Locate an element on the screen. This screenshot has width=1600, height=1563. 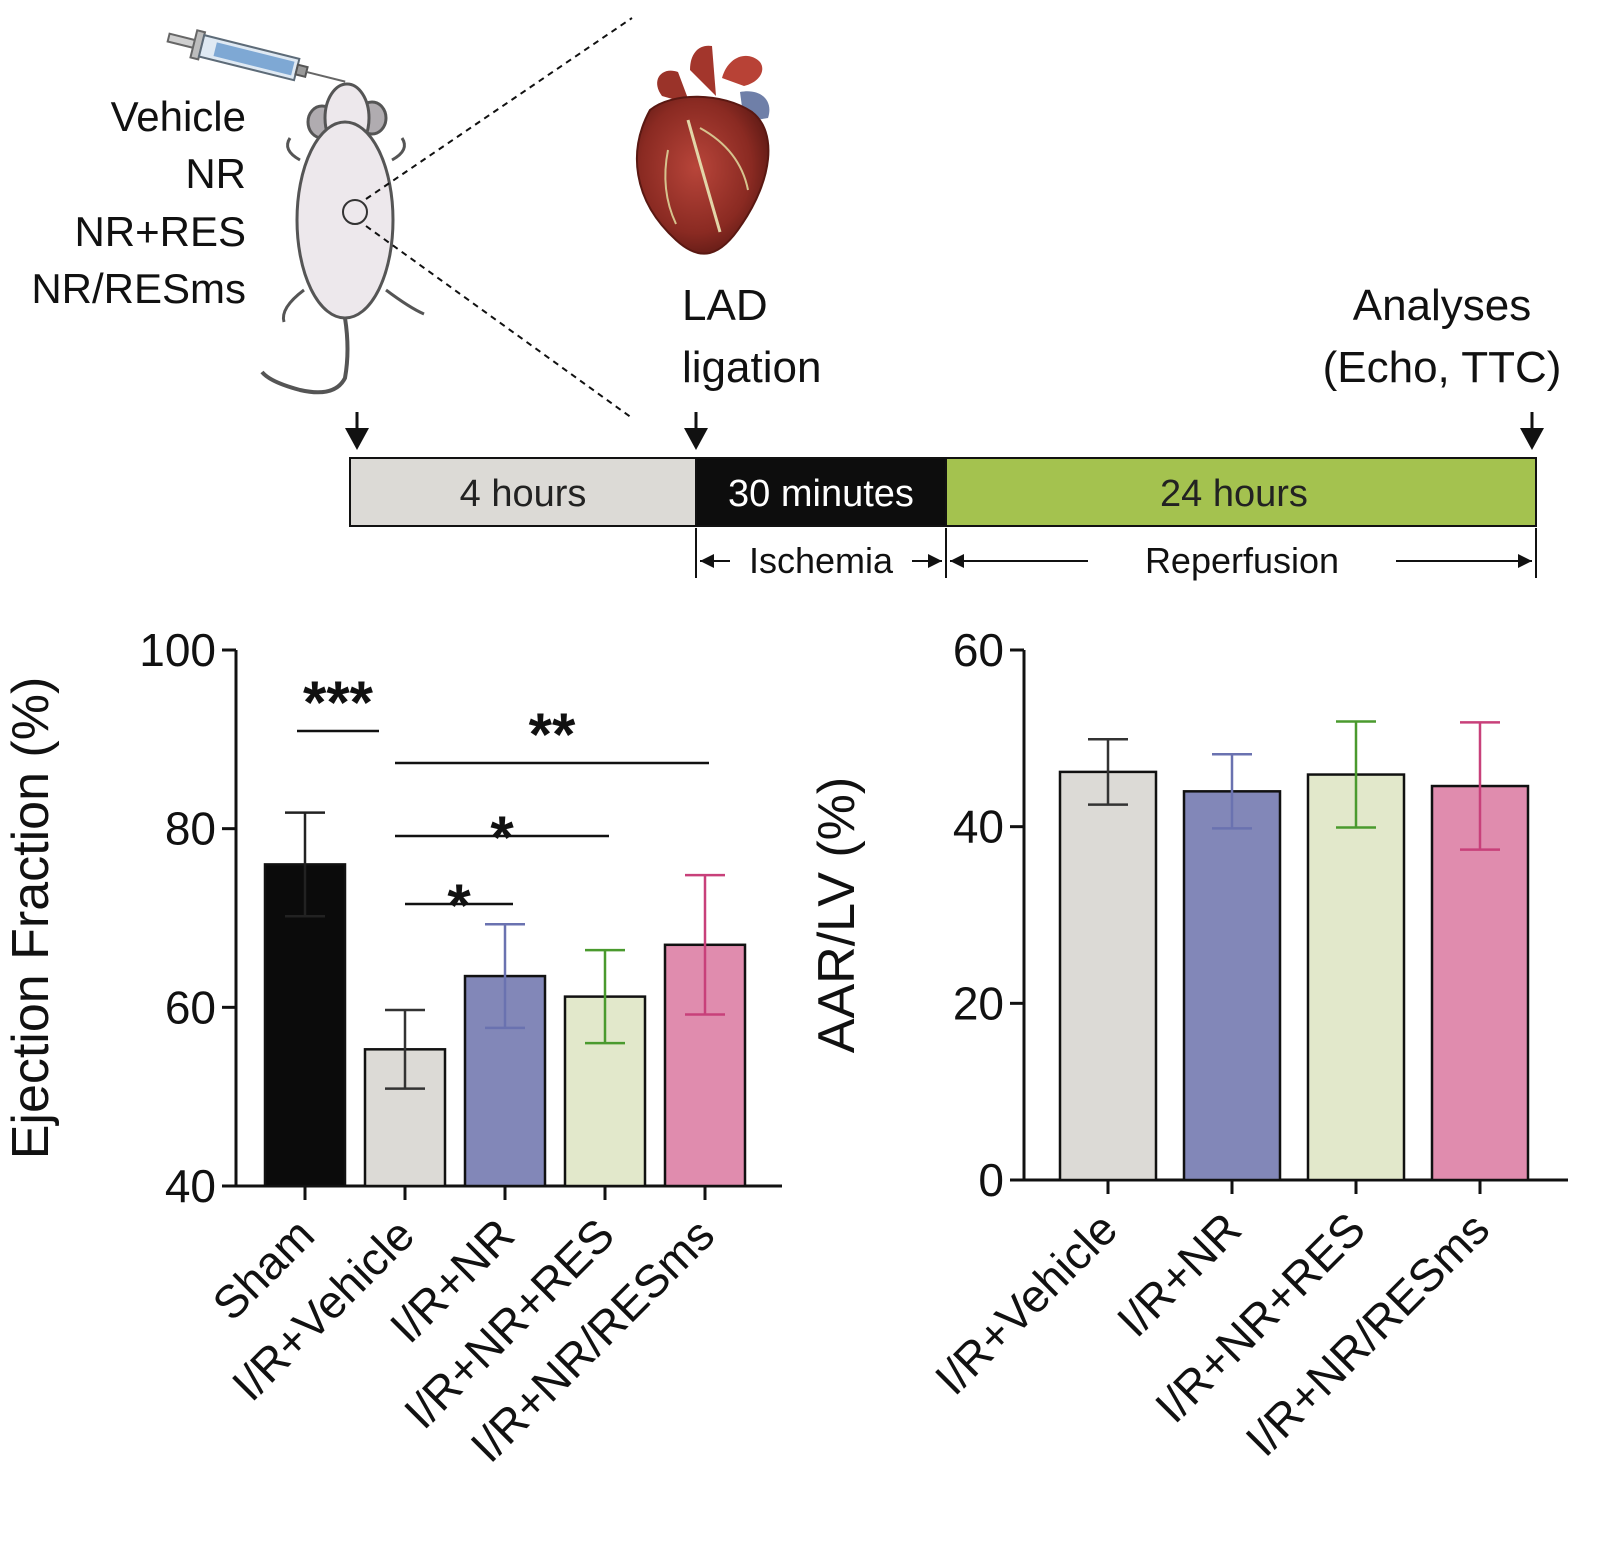
phase-brackets is located at coordinates (1116, 553).